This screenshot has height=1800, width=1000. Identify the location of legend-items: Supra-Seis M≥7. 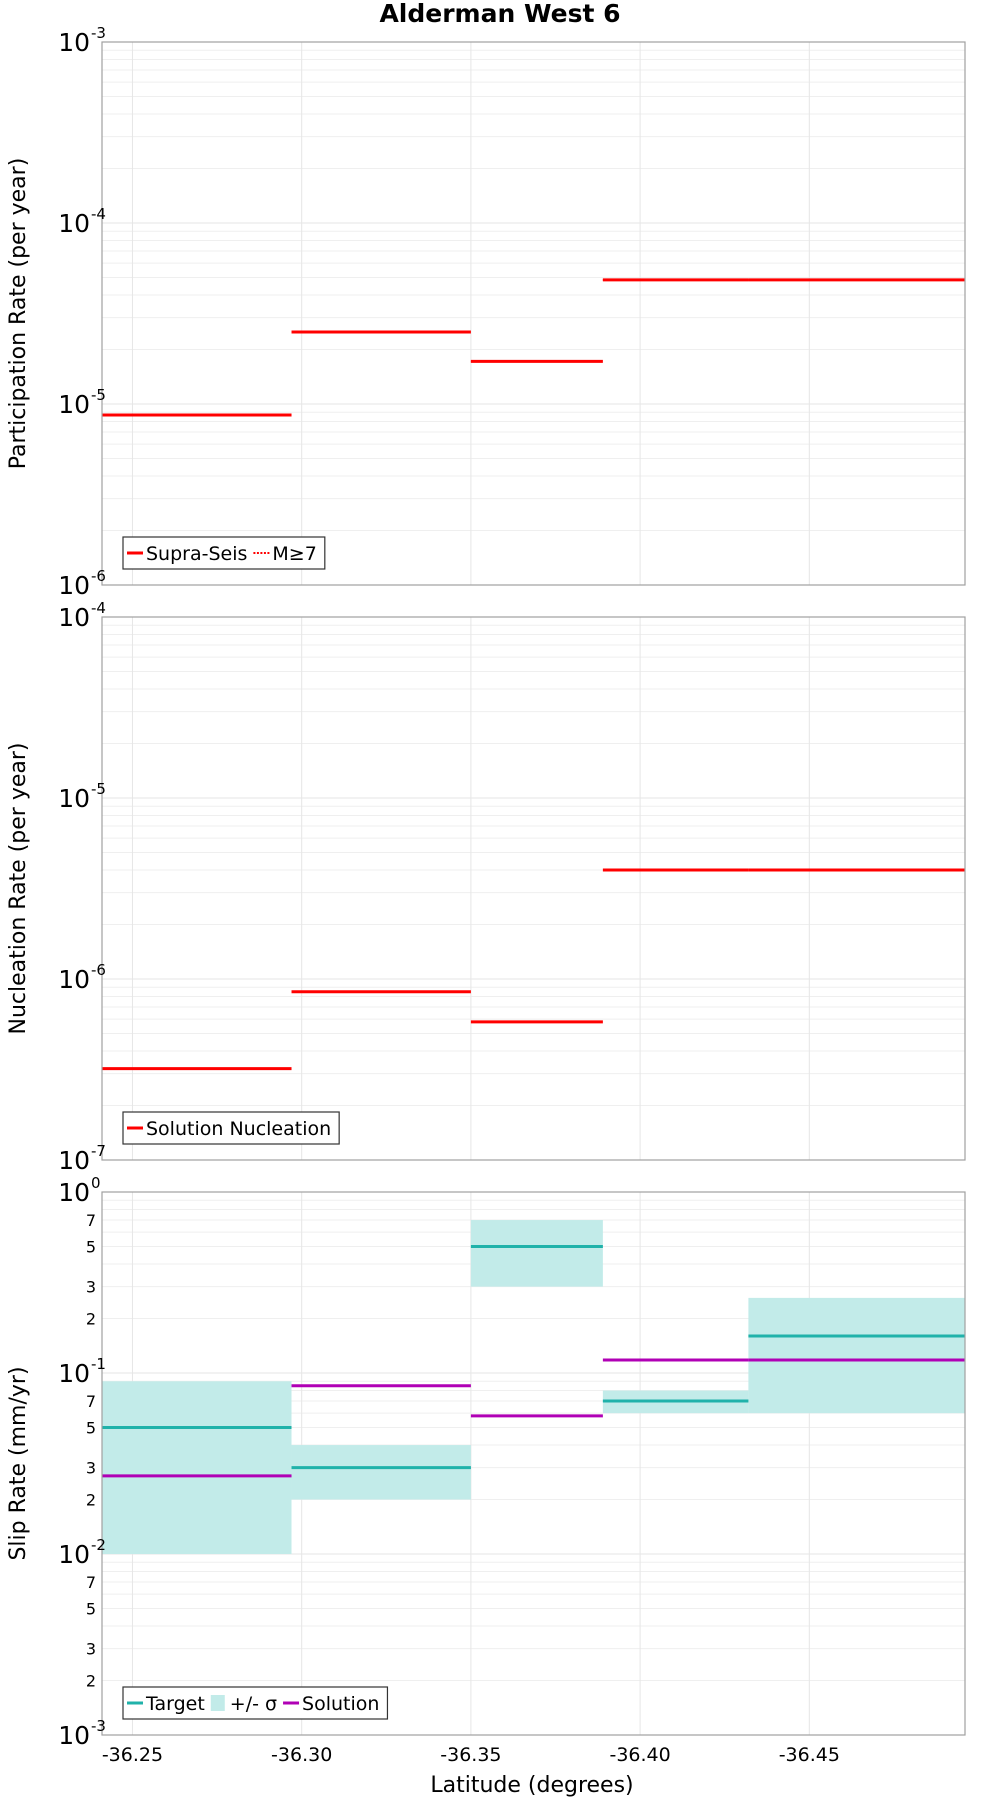
(222, 554).